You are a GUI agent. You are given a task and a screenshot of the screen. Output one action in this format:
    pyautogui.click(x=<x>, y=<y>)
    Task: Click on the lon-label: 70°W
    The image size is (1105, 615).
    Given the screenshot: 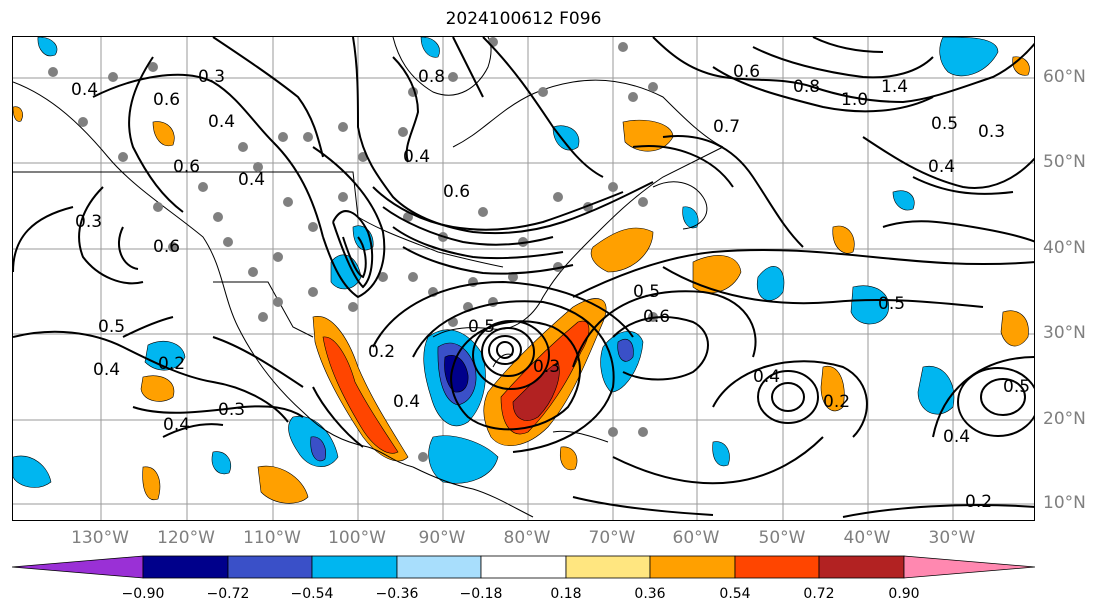 What is the action you would take?
    pyautogui.click(x=612, y=538)
    